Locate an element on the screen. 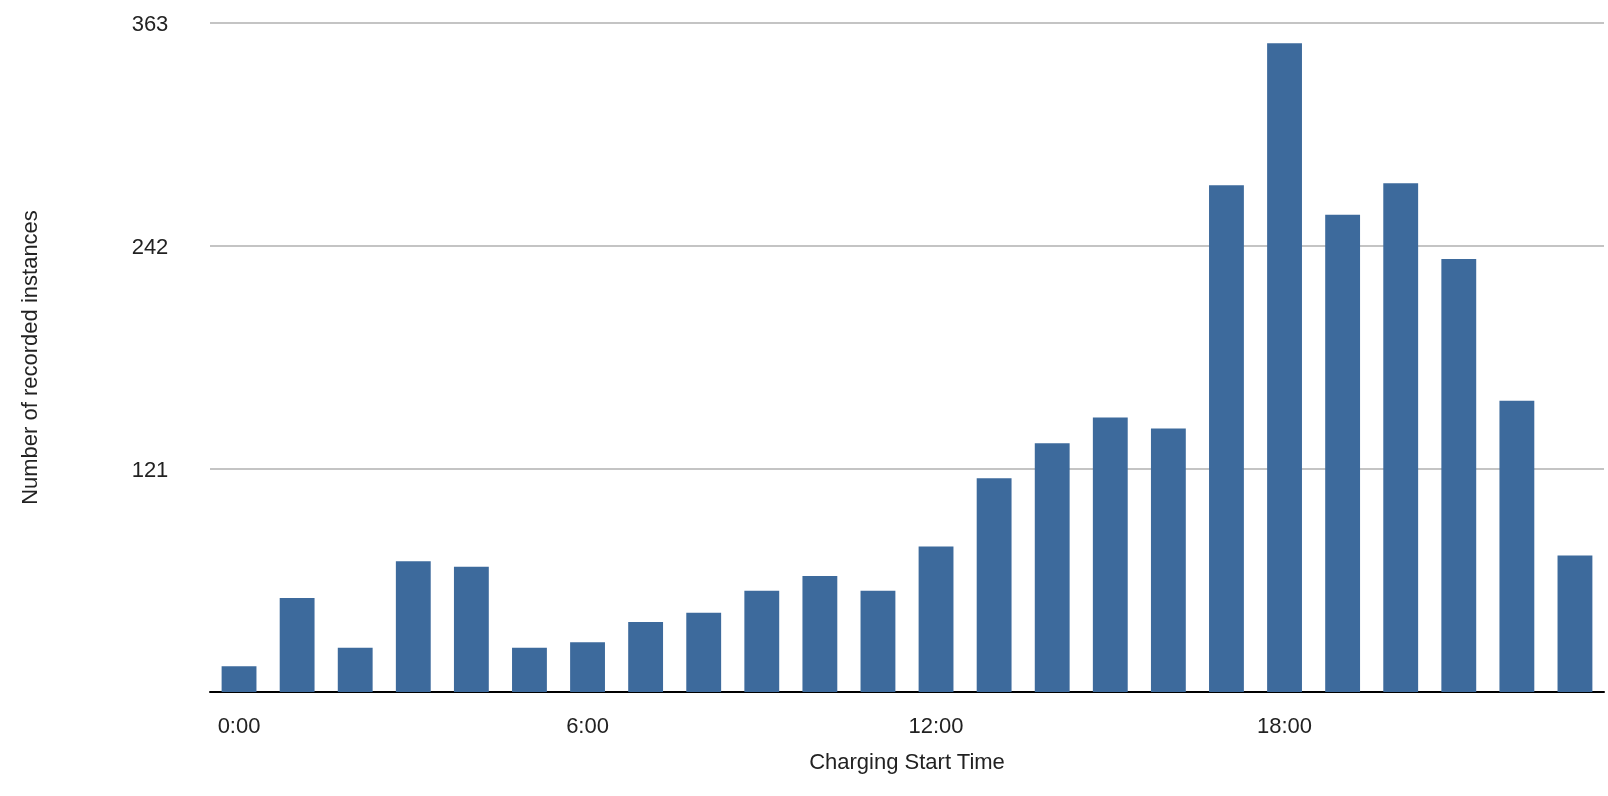 Image resolution: width=1608 pixels, height=796 pixels. x-tick-label: 6:00 is located at coordinates (587, 725).